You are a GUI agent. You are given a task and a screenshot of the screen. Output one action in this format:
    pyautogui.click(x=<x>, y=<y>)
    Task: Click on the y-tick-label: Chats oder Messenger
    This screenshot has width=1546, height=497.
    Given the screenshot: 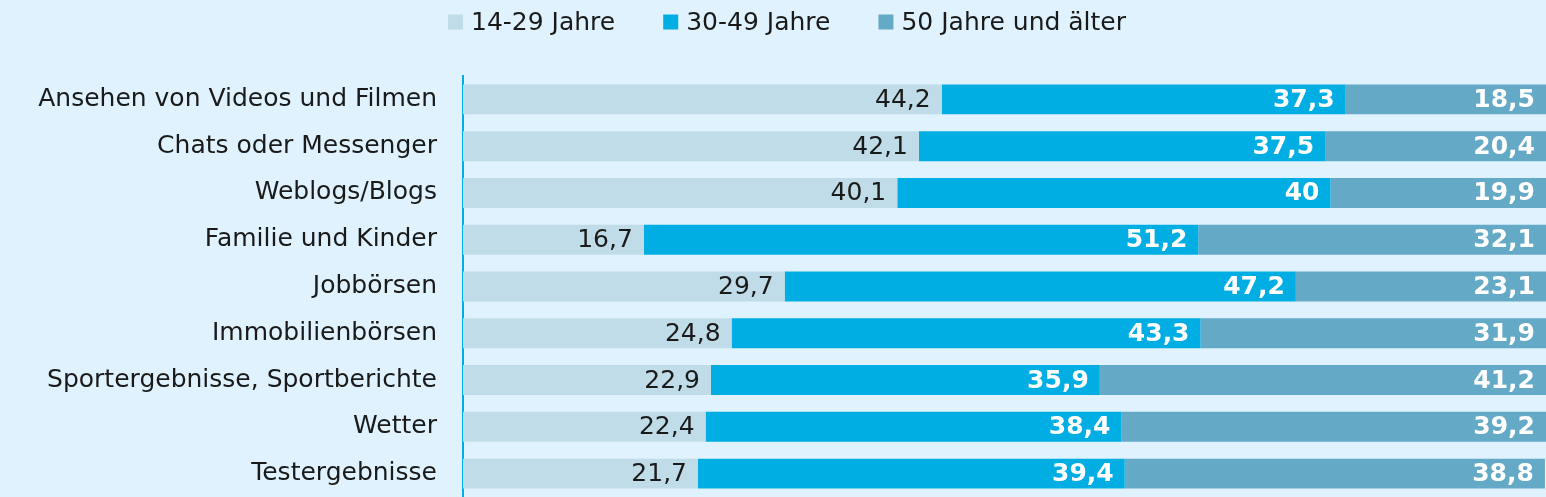 What is the action you would take?
    pyautogui.click(x=297, y=144)
    